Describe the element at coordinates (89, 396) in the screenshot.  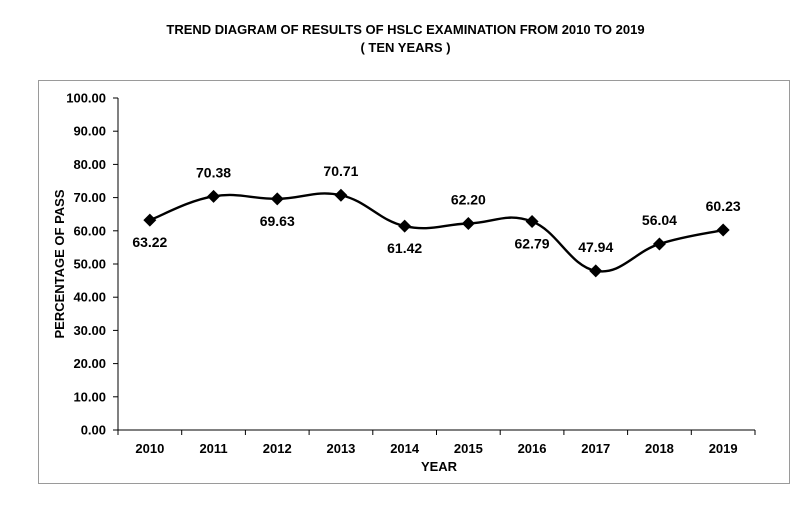
I see `y-tick-label: 10.00` at that location.